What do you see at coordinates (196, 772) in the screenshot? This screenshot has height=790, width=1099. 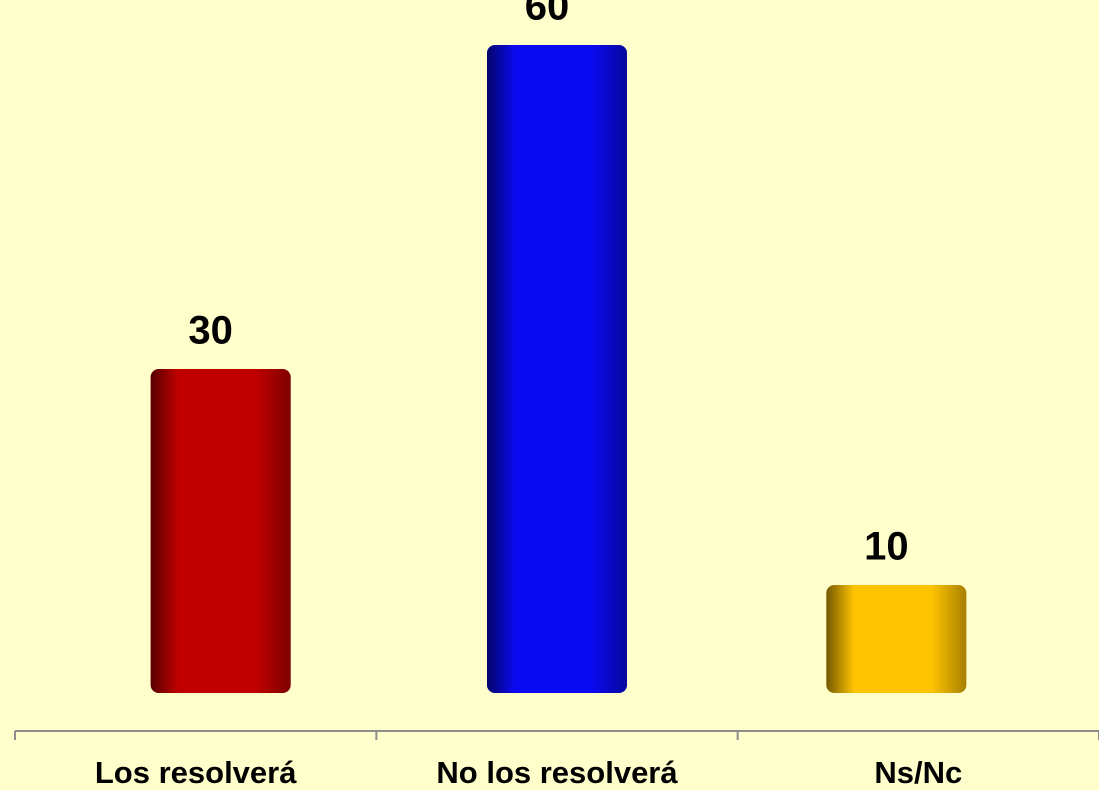 I see `x-tick-label: Los resolverá` at bounding box center [196, 772].